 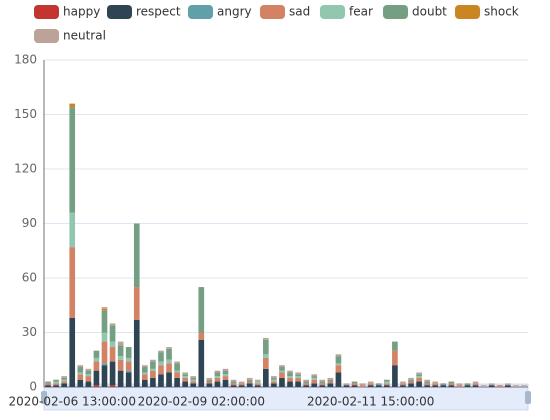 I want to click on zoom-track, so click(x=286, y=397).